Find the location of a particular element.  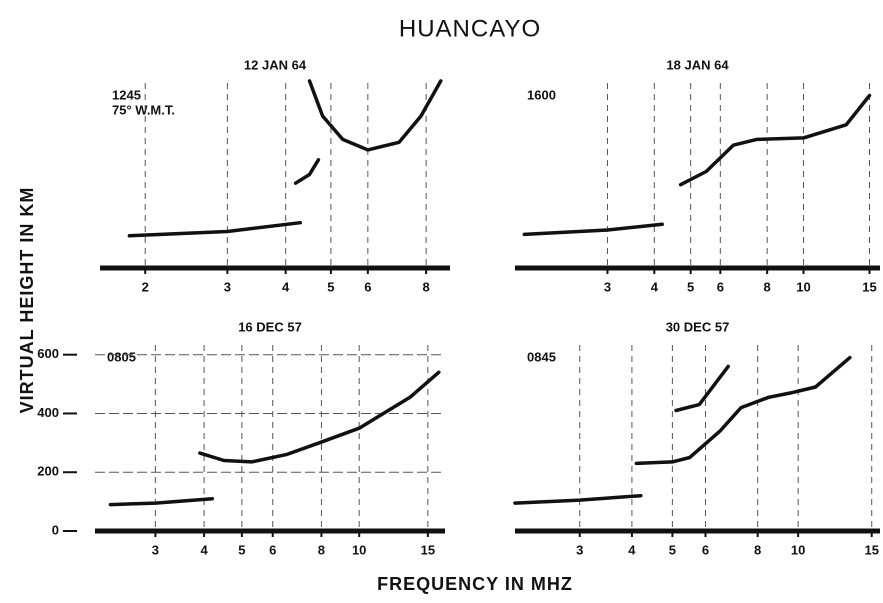

y-tick-label: 0 is located at coordinates (55, 529).